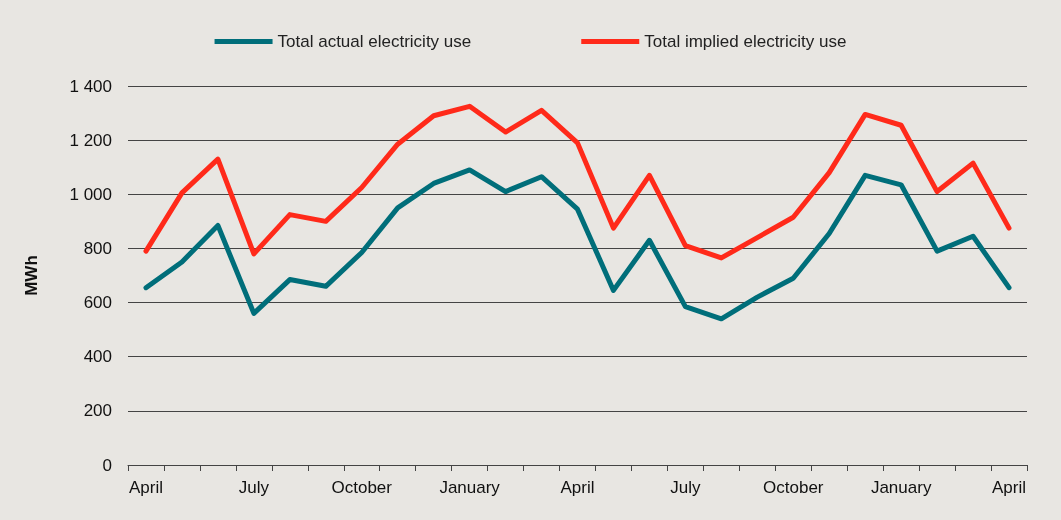 The image size is (1061, 520). I want to click on y-tick-label: 1 200, so click(90, 140).